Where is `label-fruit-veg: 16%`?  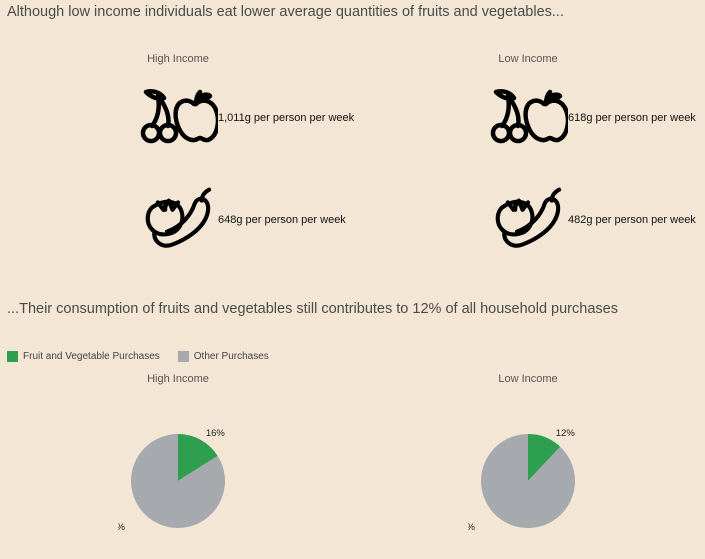
label-fruit-veg: 16% is located at coordinates (216, 433).